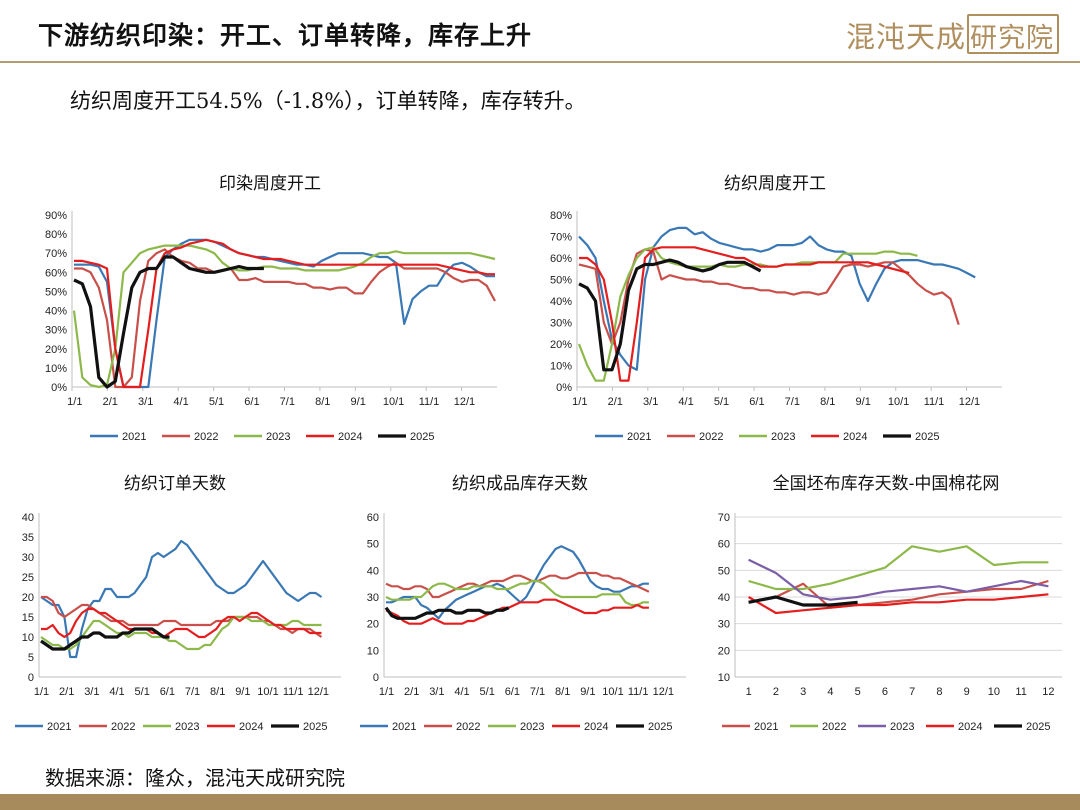 The height and width of the screenshot is (810, 1080). I want to click on x-tick-label: 1, so click(749, 692).